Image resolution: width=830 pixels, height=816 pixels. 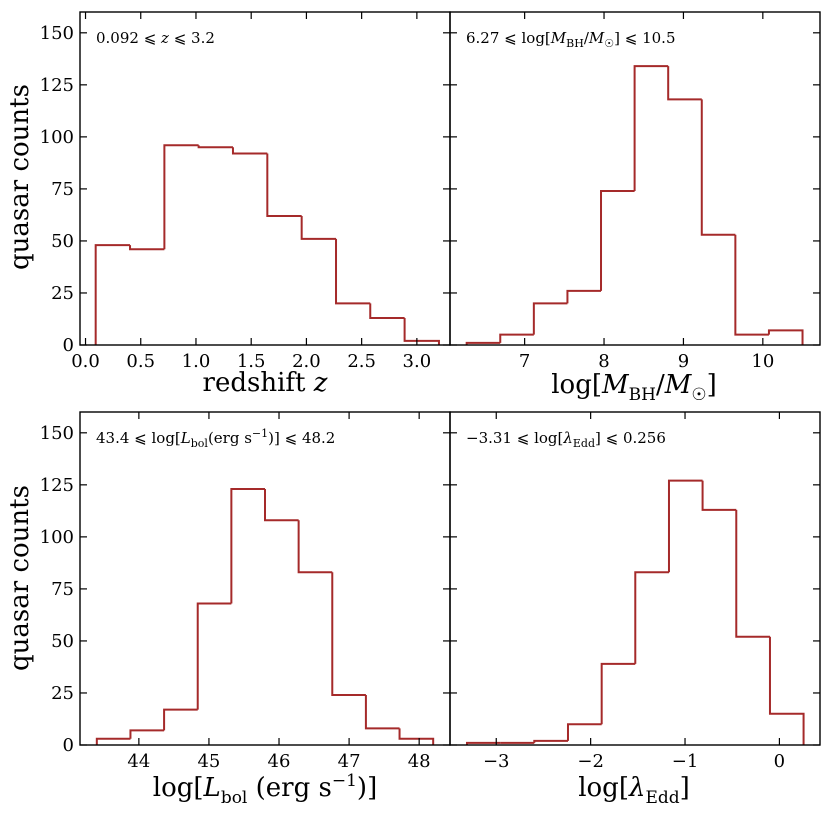 I want to click on annotation-edd: −3.31 ⩽ log[λEdd] ⩽ 0.256, so click(x=566, y=439).